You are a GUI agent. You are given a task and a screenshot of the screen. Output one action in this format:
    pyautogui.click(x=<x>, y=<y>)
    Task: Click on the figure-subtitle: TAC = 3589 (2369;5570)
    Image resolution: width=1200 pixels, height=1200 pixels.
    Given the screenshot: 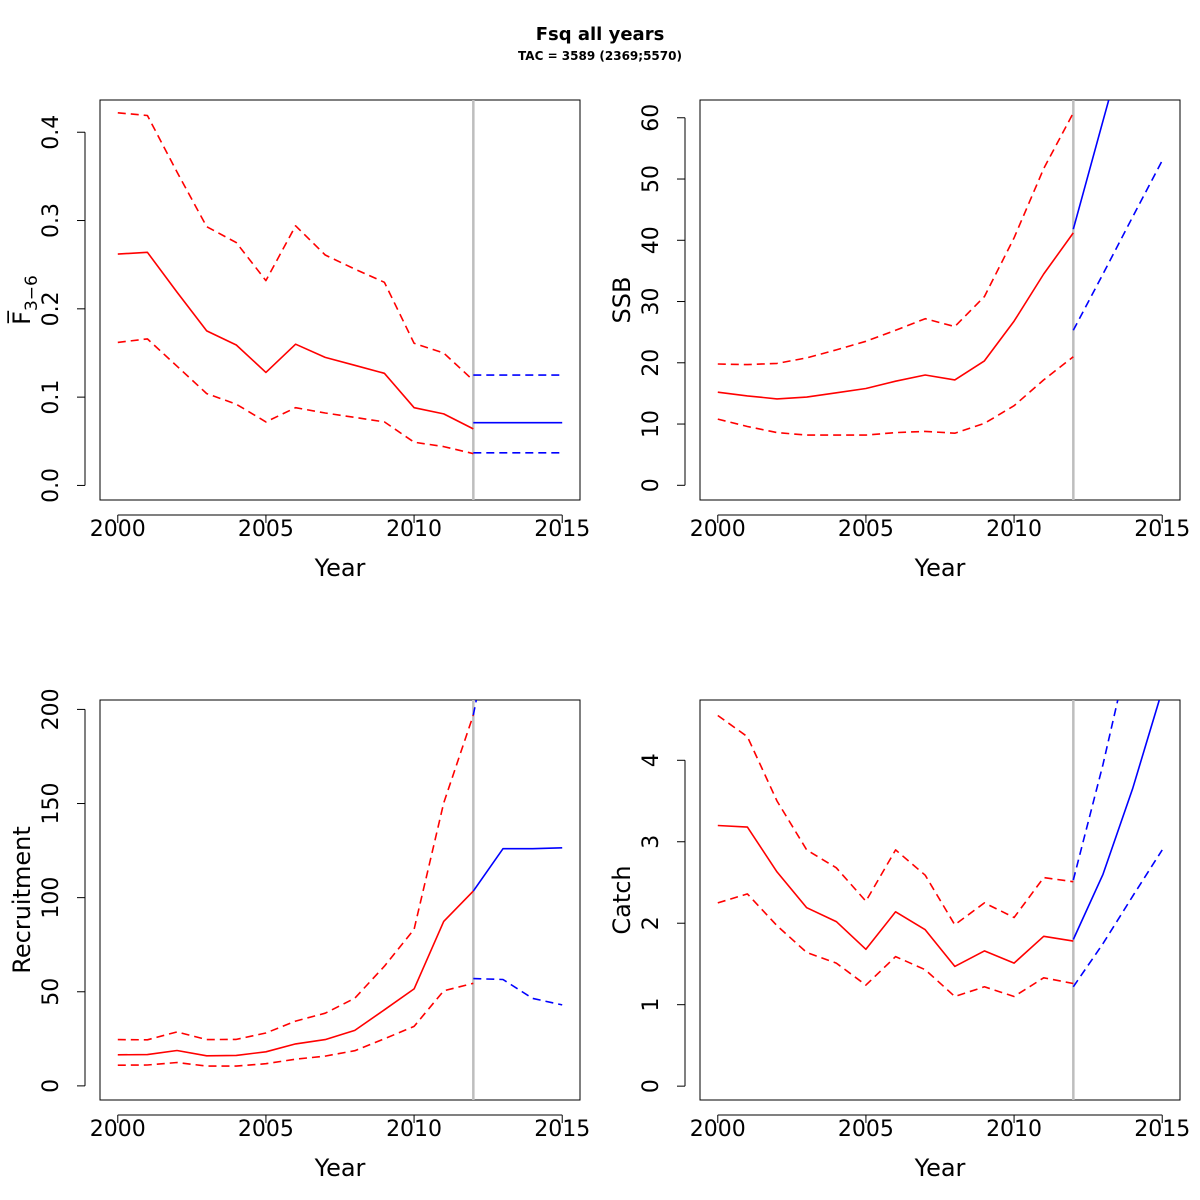 What is the action you would take?
    pyautogui.click(x=600, y=56)
    